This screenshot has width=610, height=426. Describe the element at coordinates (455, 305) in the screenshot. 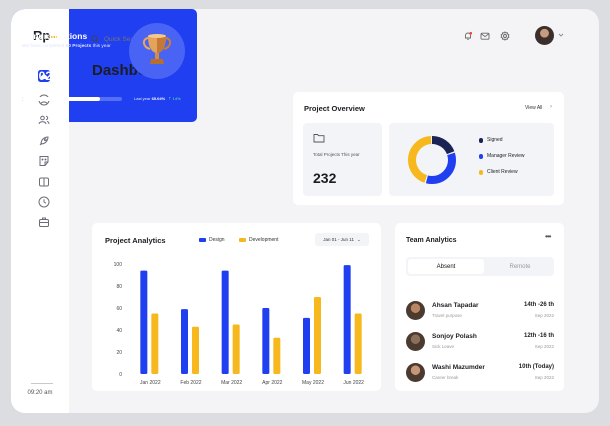

I see `member-name: Ahsan Tapadar` at that location.